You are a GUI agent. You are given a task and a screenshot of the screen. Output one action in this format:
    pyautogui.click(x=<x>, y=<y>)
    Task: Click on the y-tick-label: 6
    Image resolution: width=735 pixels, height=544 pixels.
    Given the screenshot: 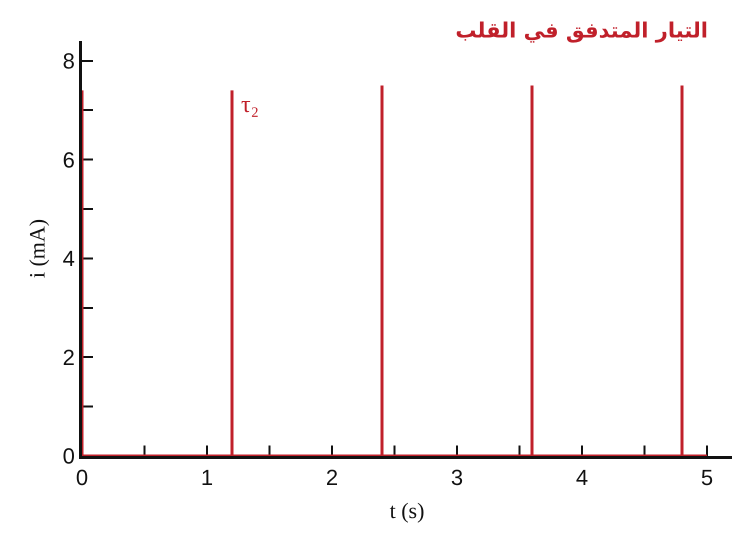 What is the action you would take?
    pyautogui.click(x=68, y=159)
    